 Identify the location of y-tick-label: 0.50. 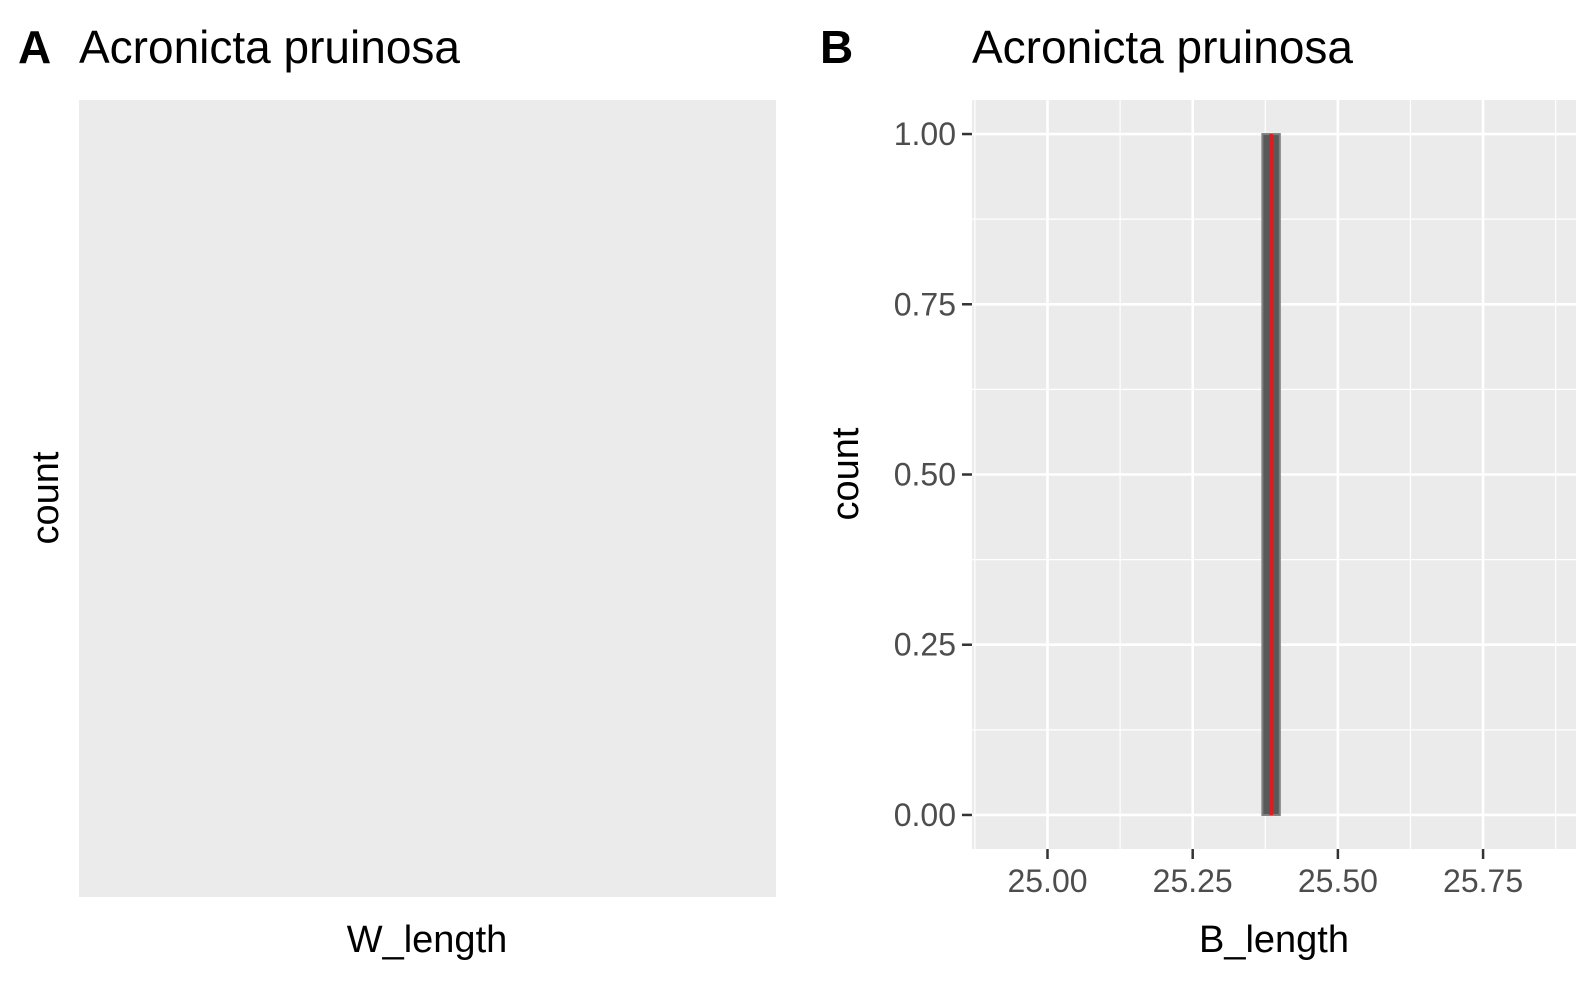
(925, 475).